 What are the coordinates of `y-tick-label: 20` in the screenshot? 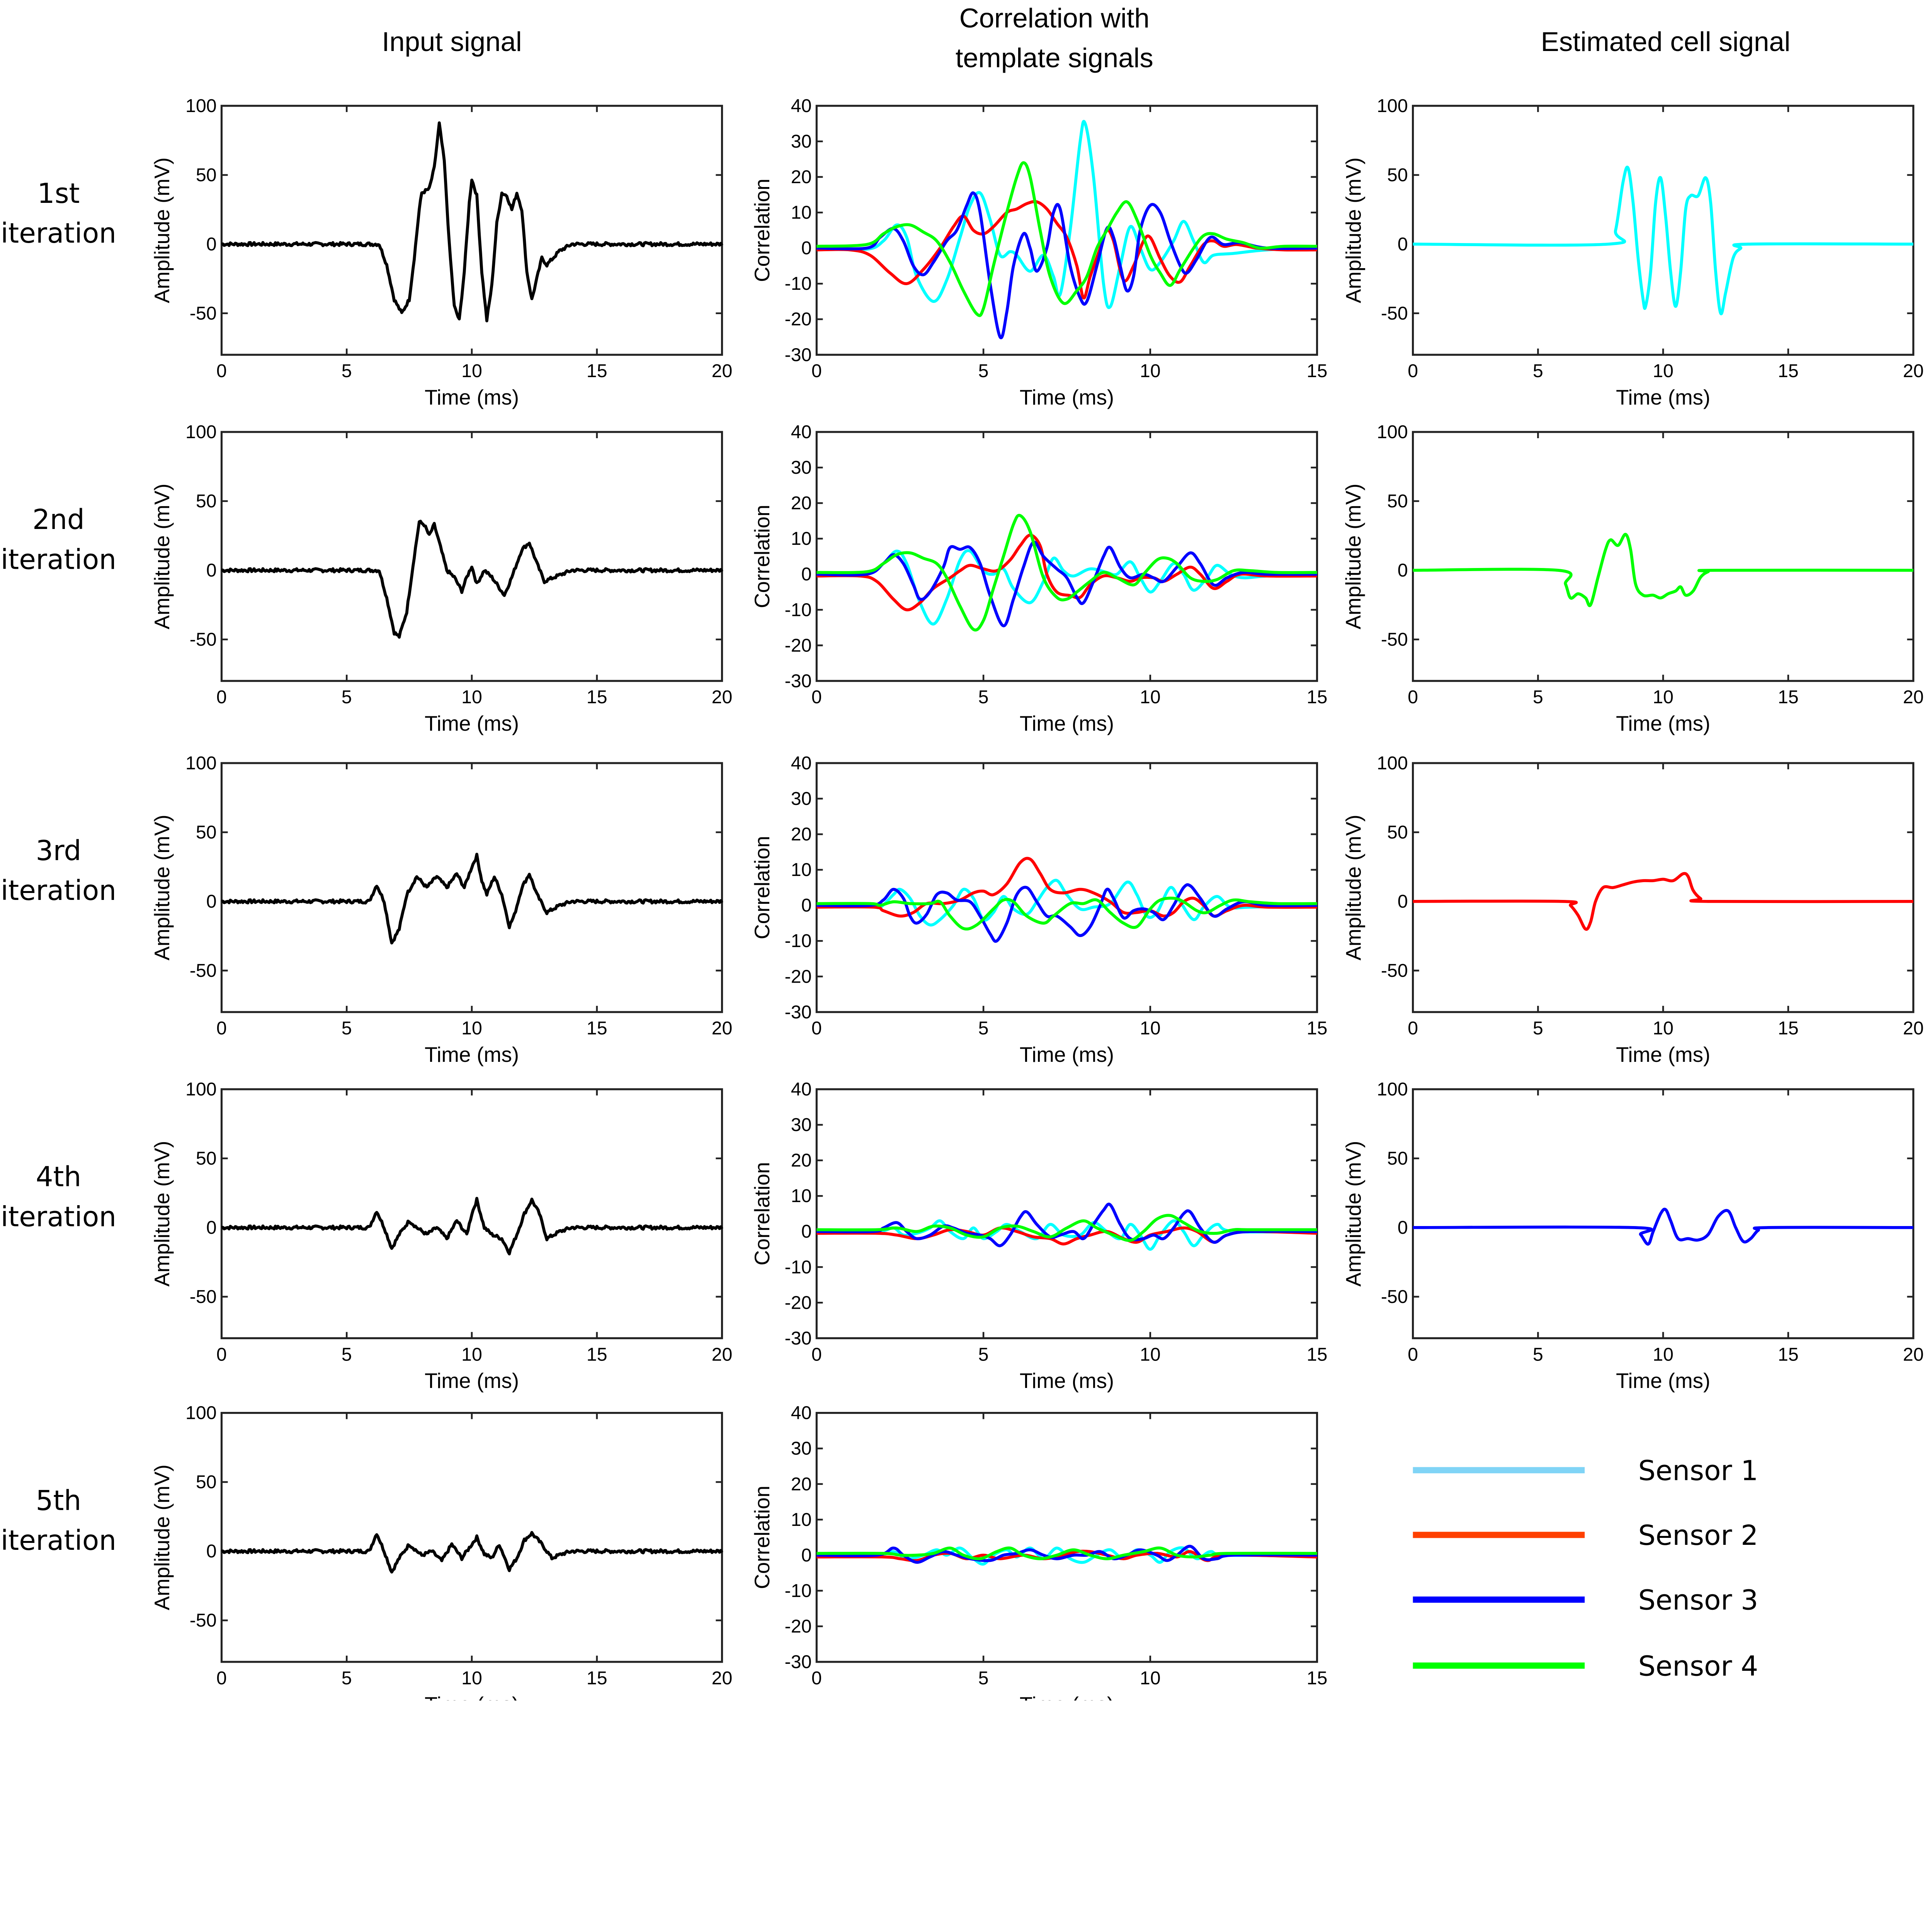 It's located at (801, 1484).